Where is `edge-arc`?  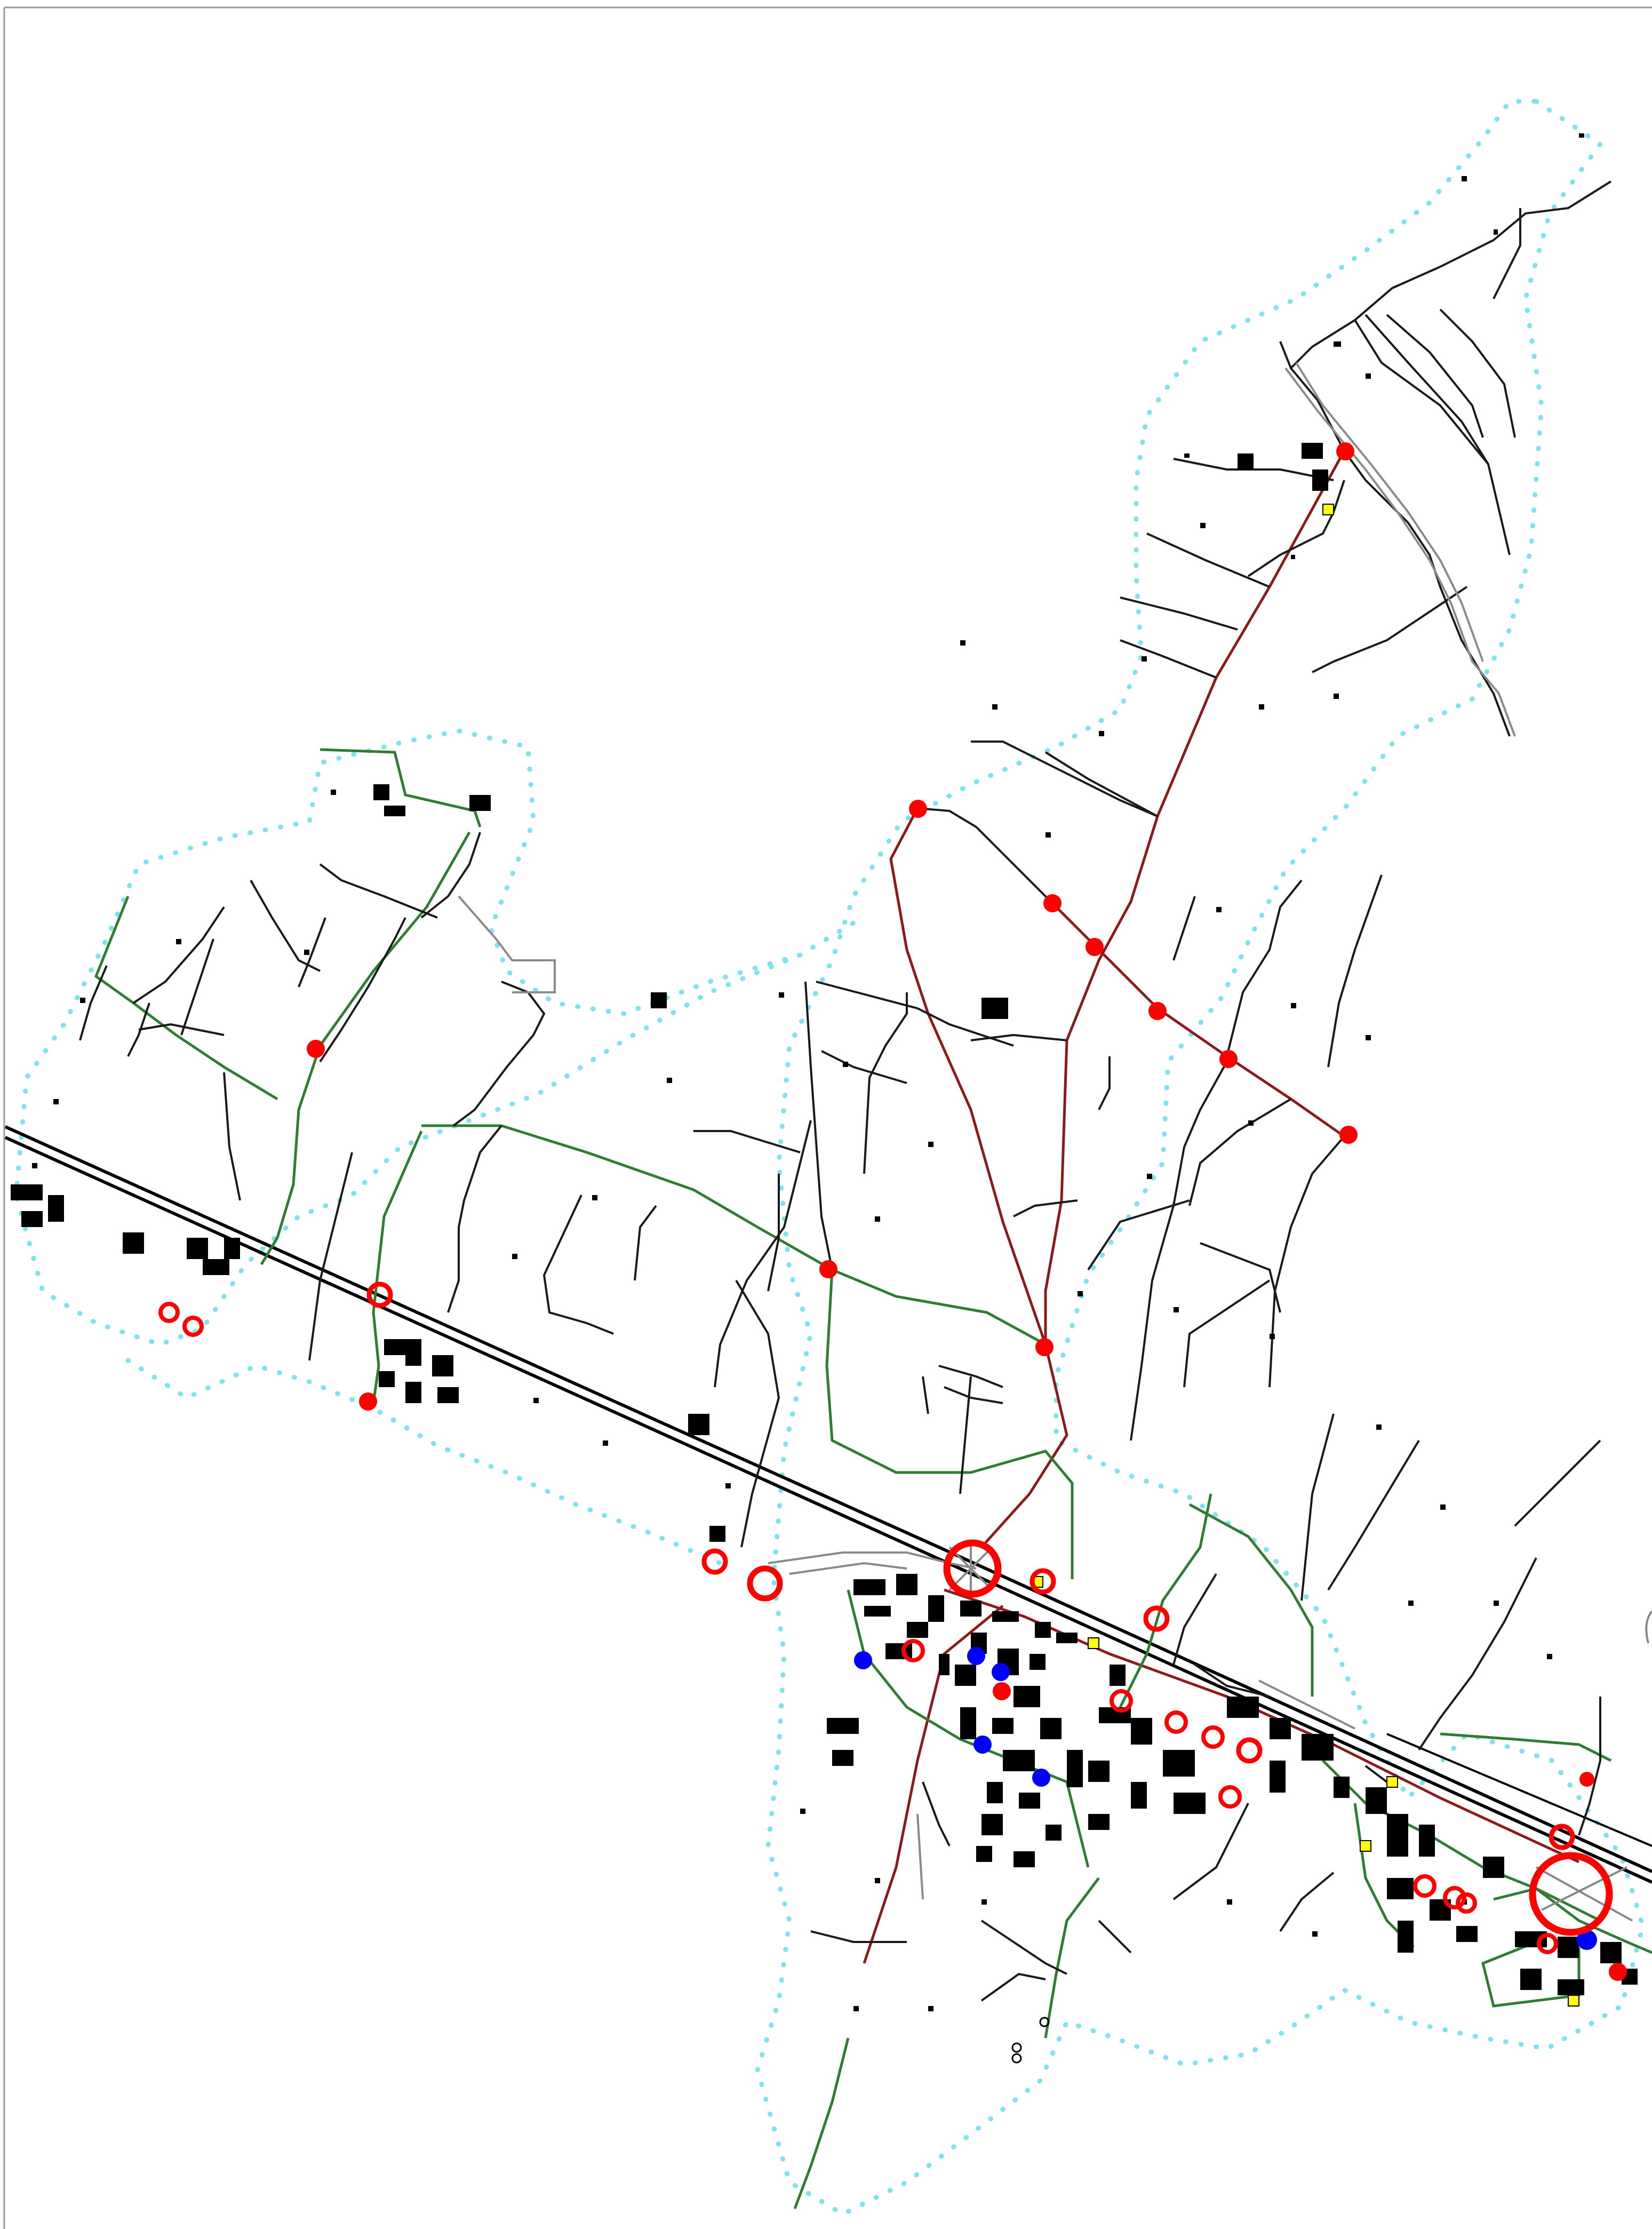
edge-arc is located at coordinates (1648, 1627).